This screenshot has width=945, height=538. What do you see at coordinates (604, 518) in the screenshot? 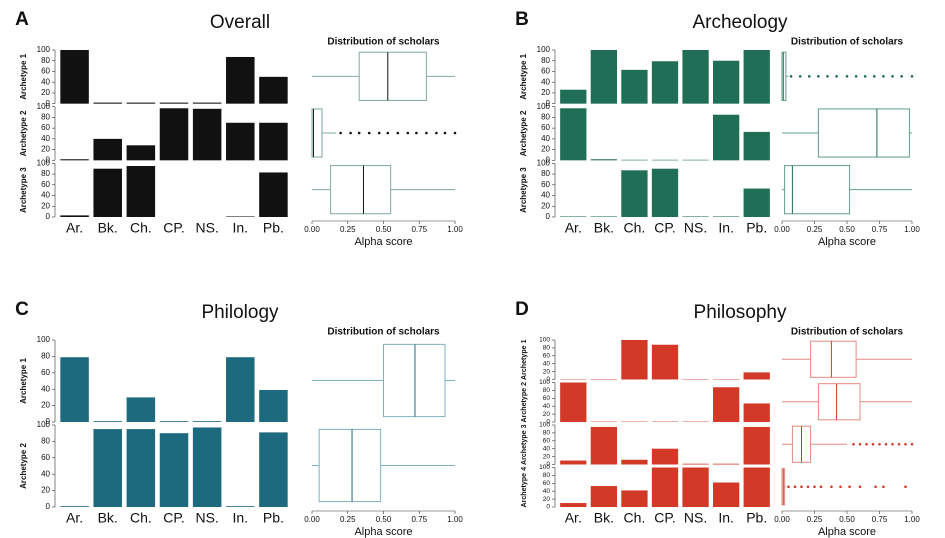
I see `x-tick-label: Bk.` at bounding box center [604, 518].